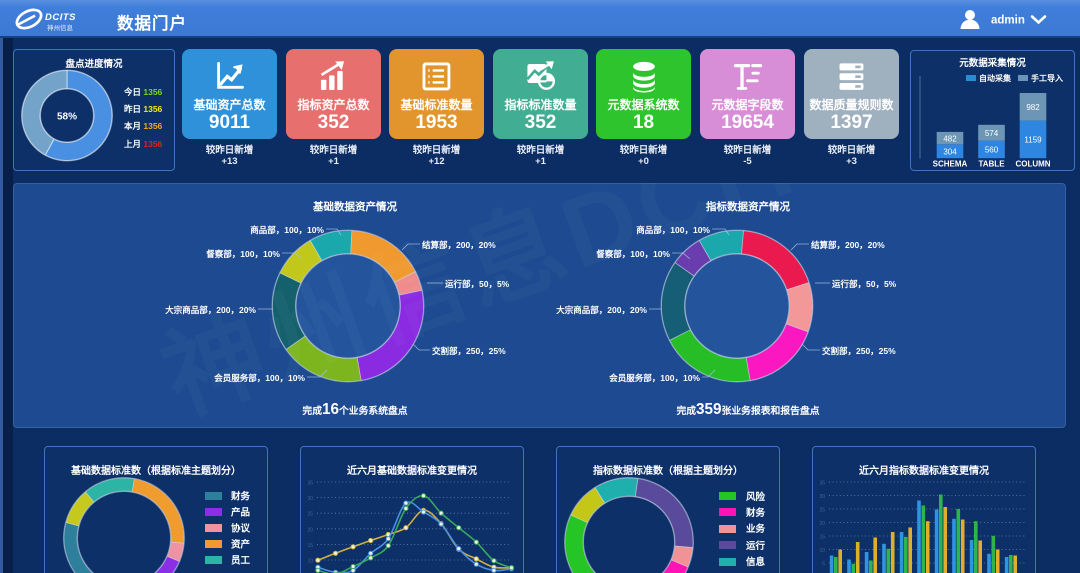 Image resolution: width=1080 pixels, height=573 pixels. What do you see at coordinates (1033, 107) in the screenshot?
I see `svg-text: 982` at bounding box center [1033, 107].